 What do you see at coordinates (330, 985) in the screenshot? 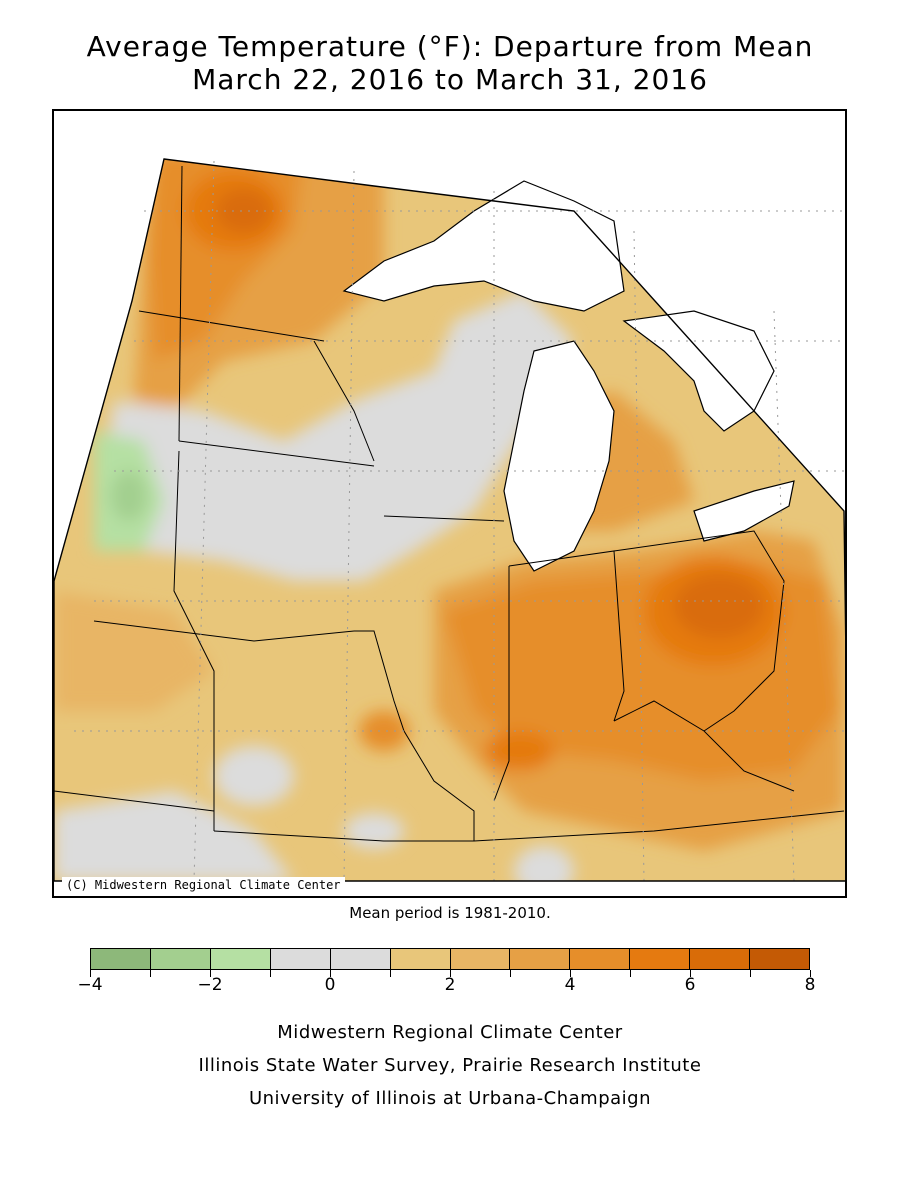
I see `legend-tick-label: 0` at bounding box center [330, 985].